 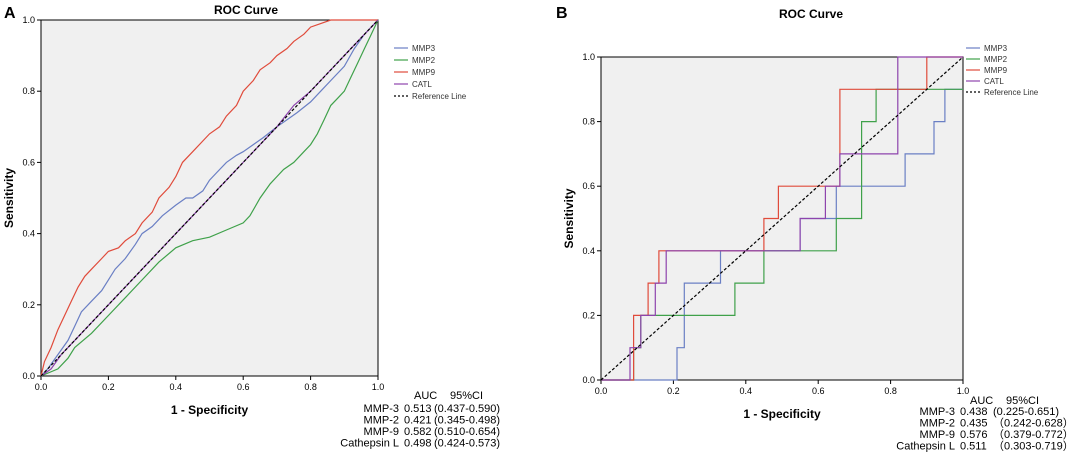 What do you see at coordinates (418, 444) in the screenshot?
I see `auc-row-value: 0.498` at bounding box center [418, 444].